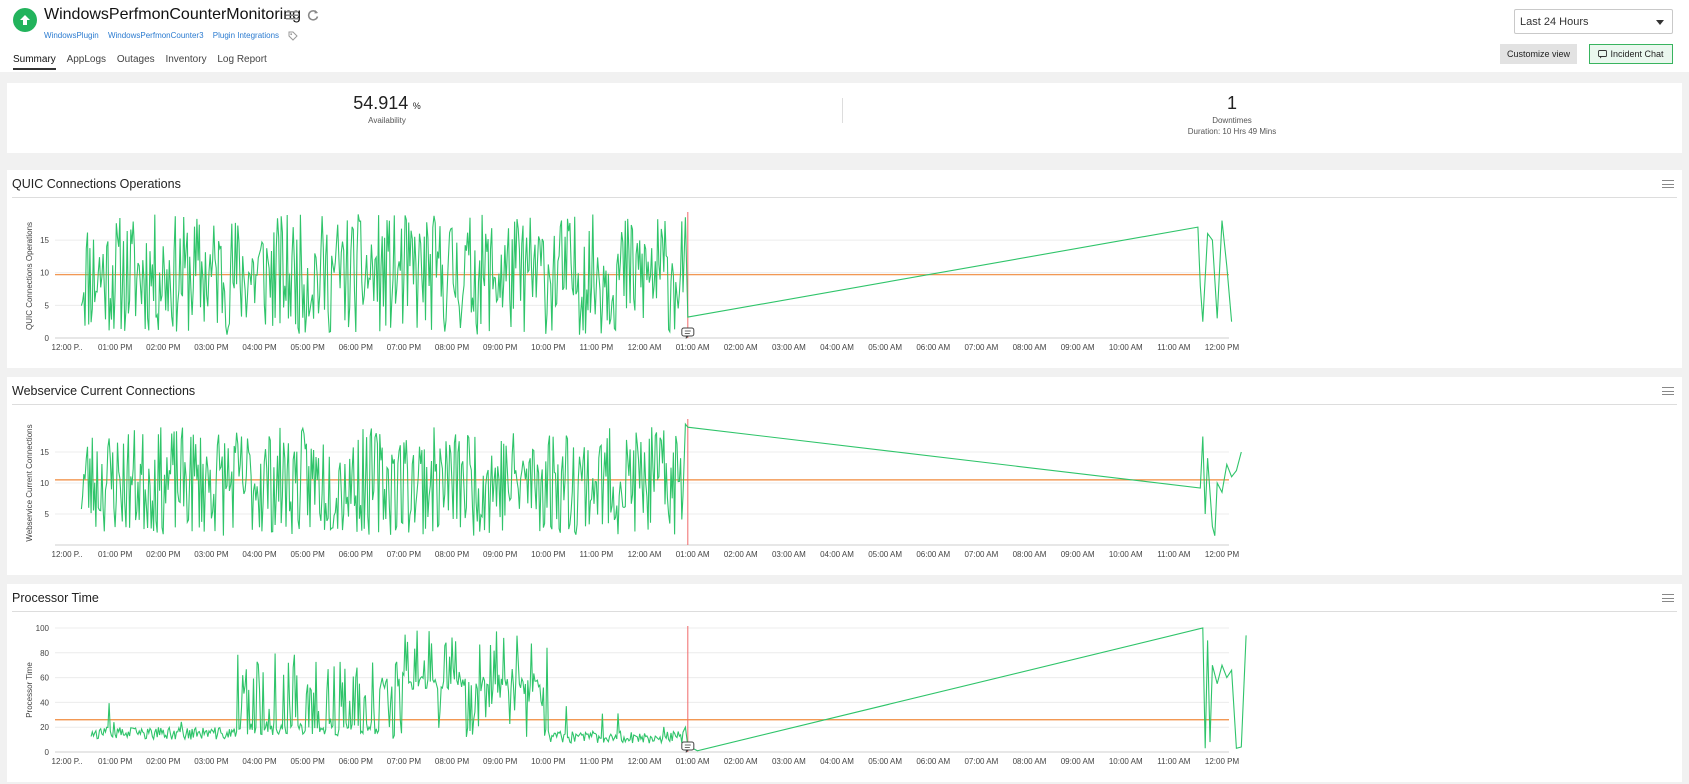 Image resolution: width=1689 pixels, height=784 pixels. I want to click on x-tick-label: 07:00 AM, so click(981, 761).